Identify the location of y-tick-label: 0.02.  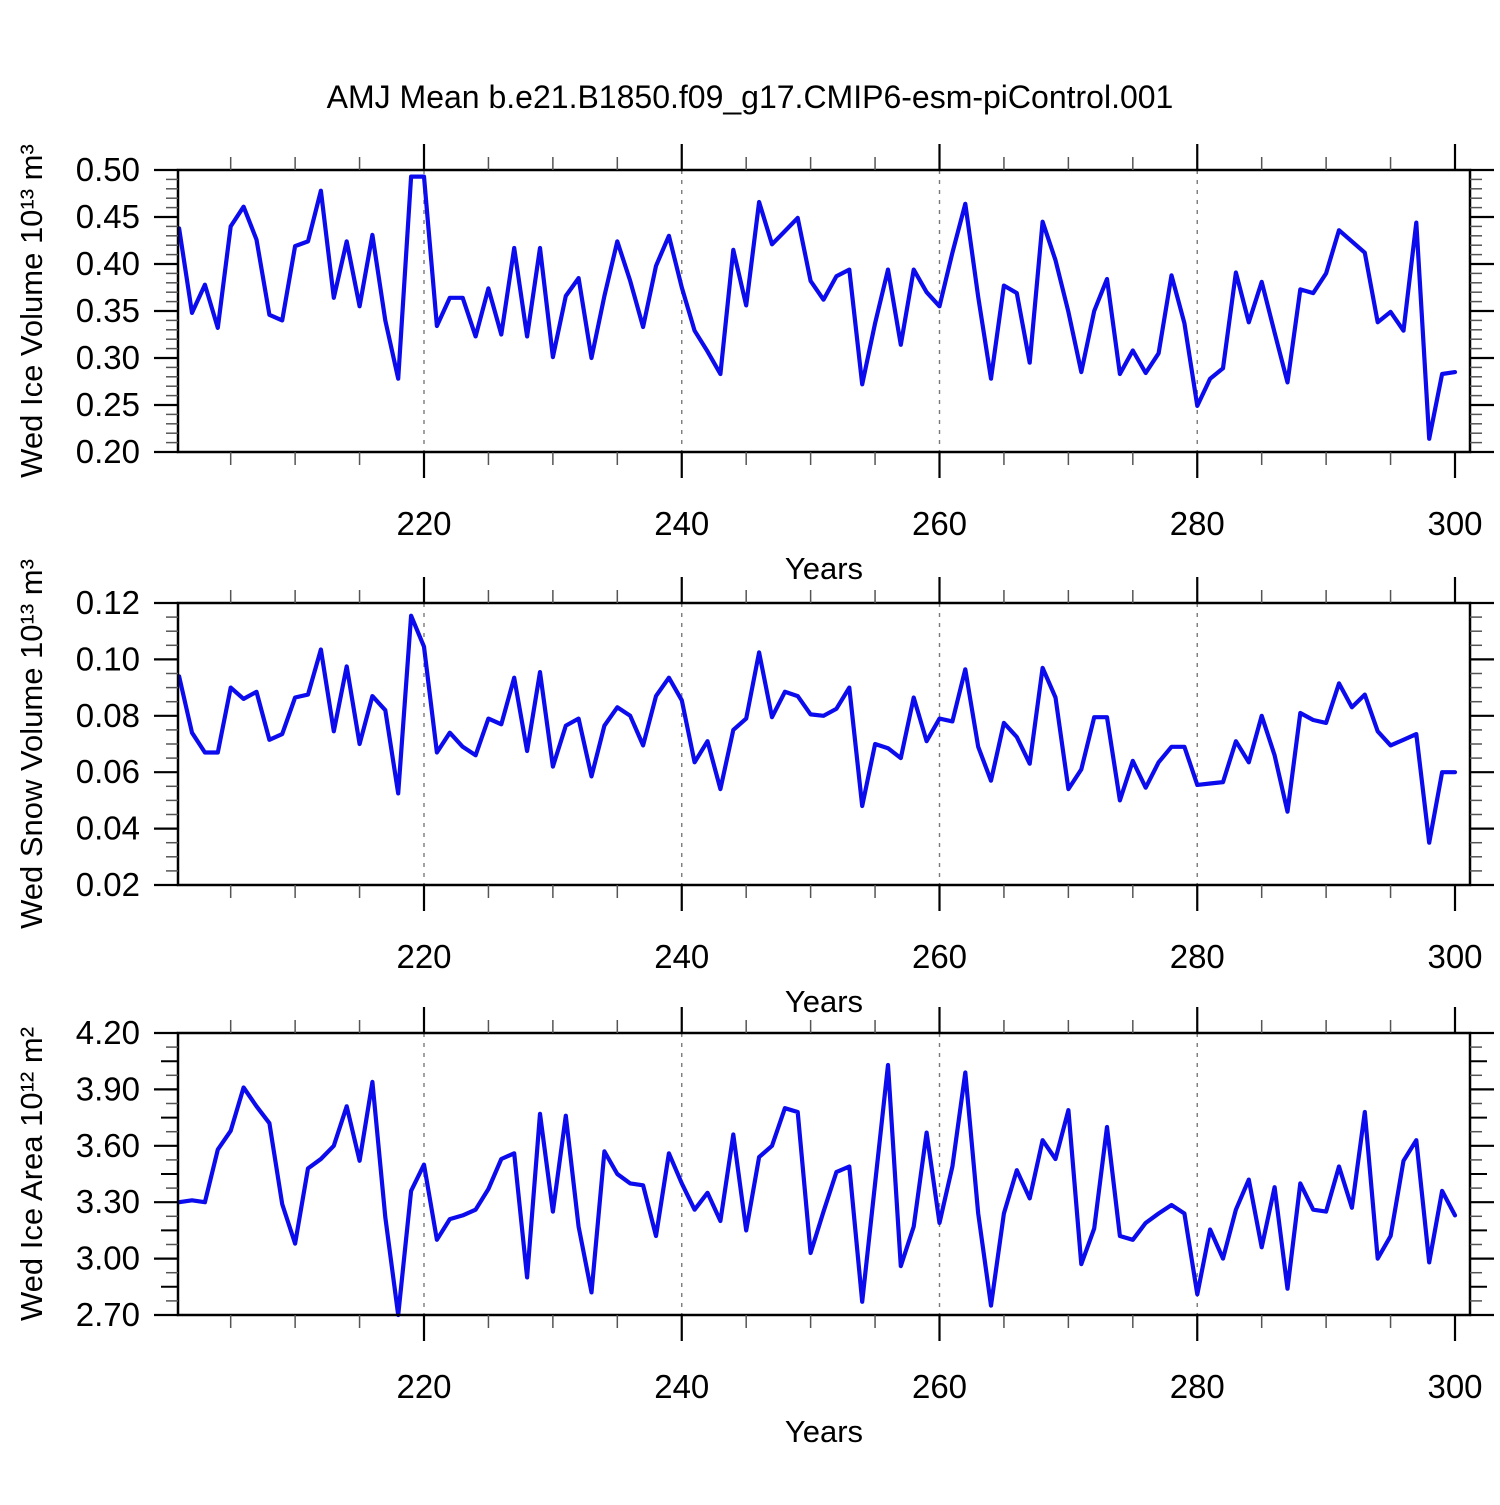
(108, 884).